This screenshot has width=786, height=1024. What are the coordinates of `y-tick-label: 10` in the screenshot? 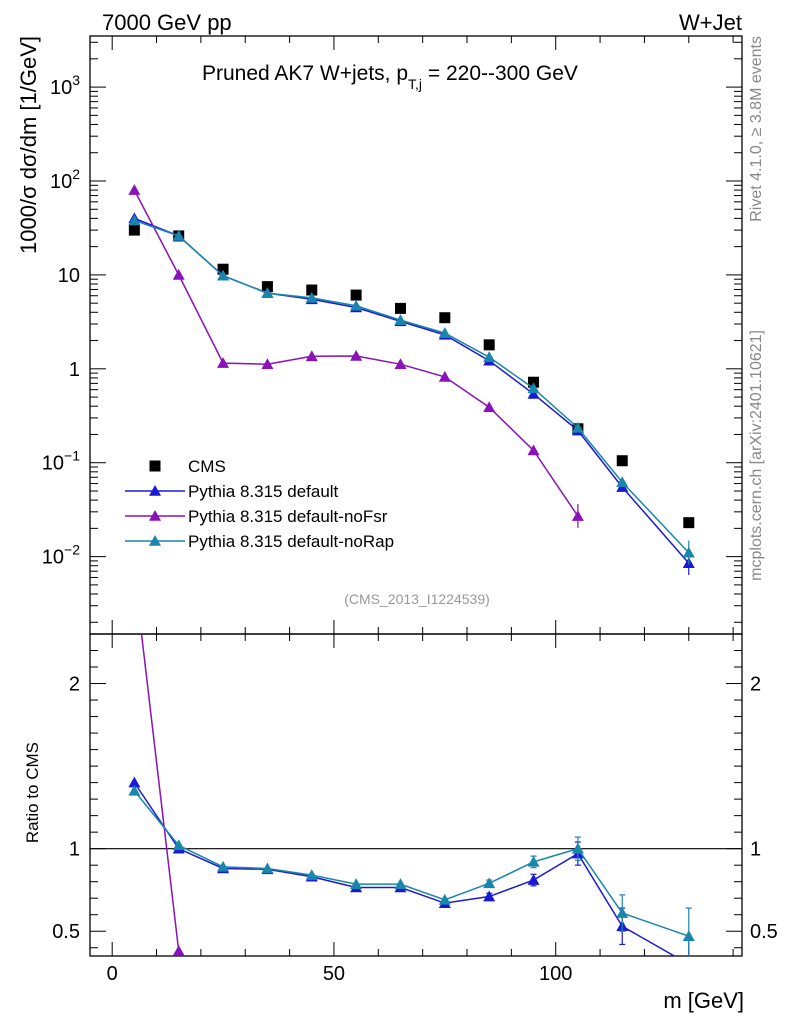 It's located at (69, 276).